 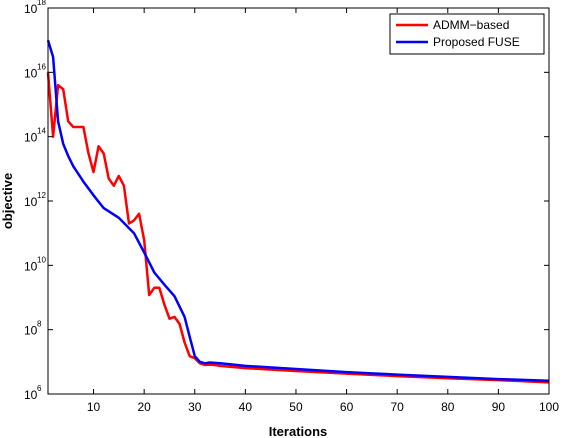 I want to click on y-axis-label: objective, so click(x=7, y=201).